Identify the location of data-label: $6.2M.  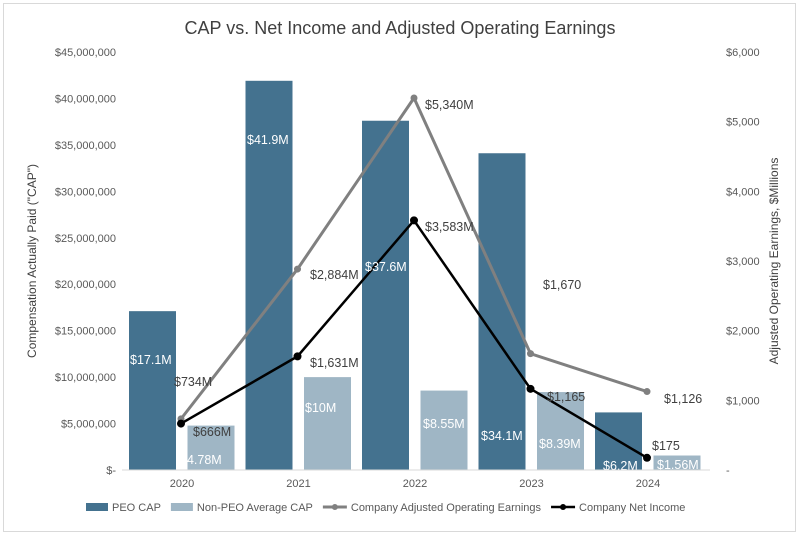
(620, 466).